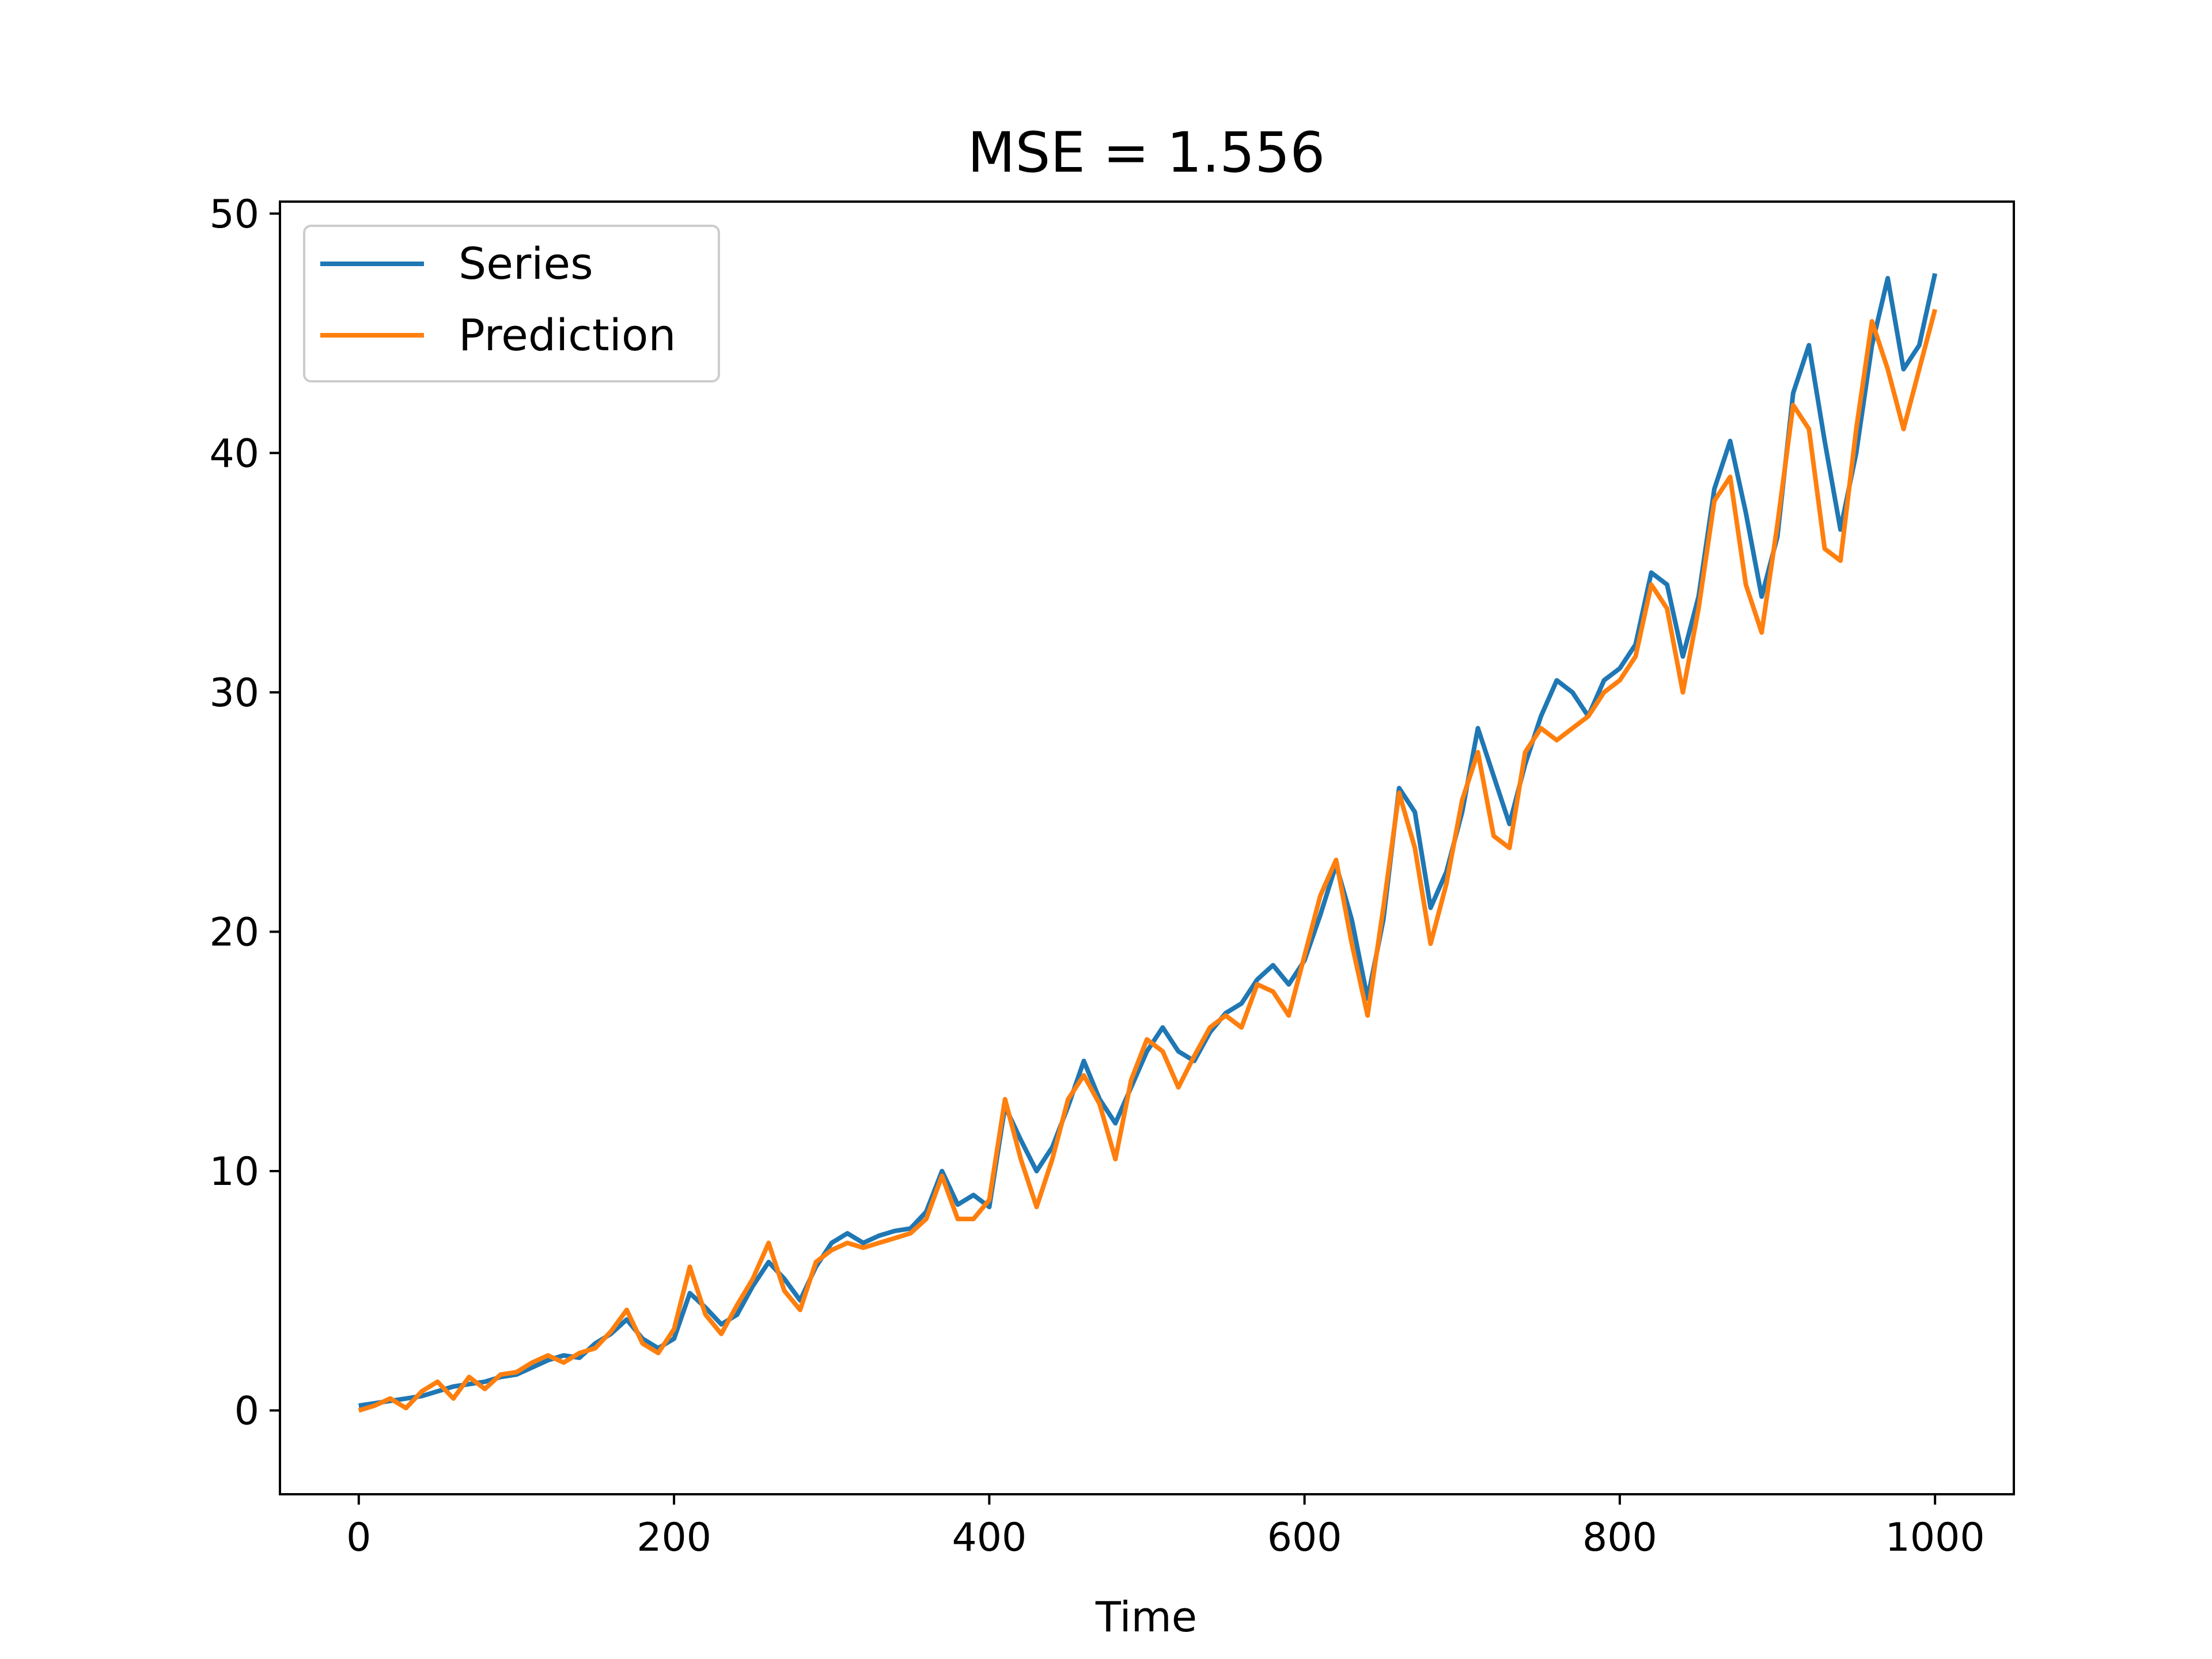  I want to click on x-tick-label: 0, so click(358, 1537).